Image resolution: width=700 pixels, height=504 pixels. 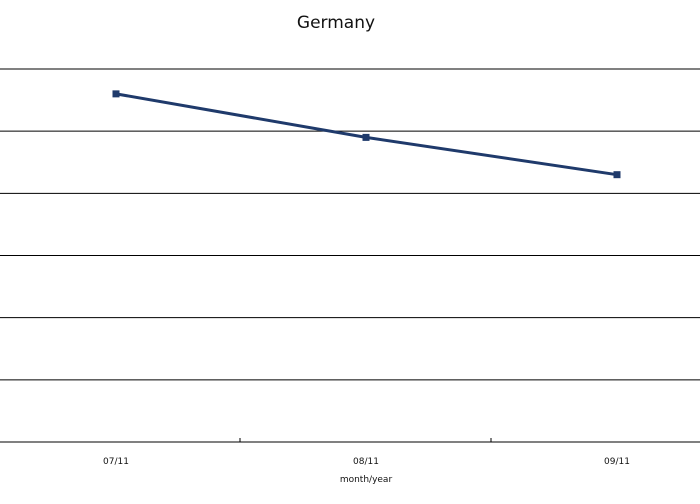 I want to click on series-line-group, so click(x=366, y=134).